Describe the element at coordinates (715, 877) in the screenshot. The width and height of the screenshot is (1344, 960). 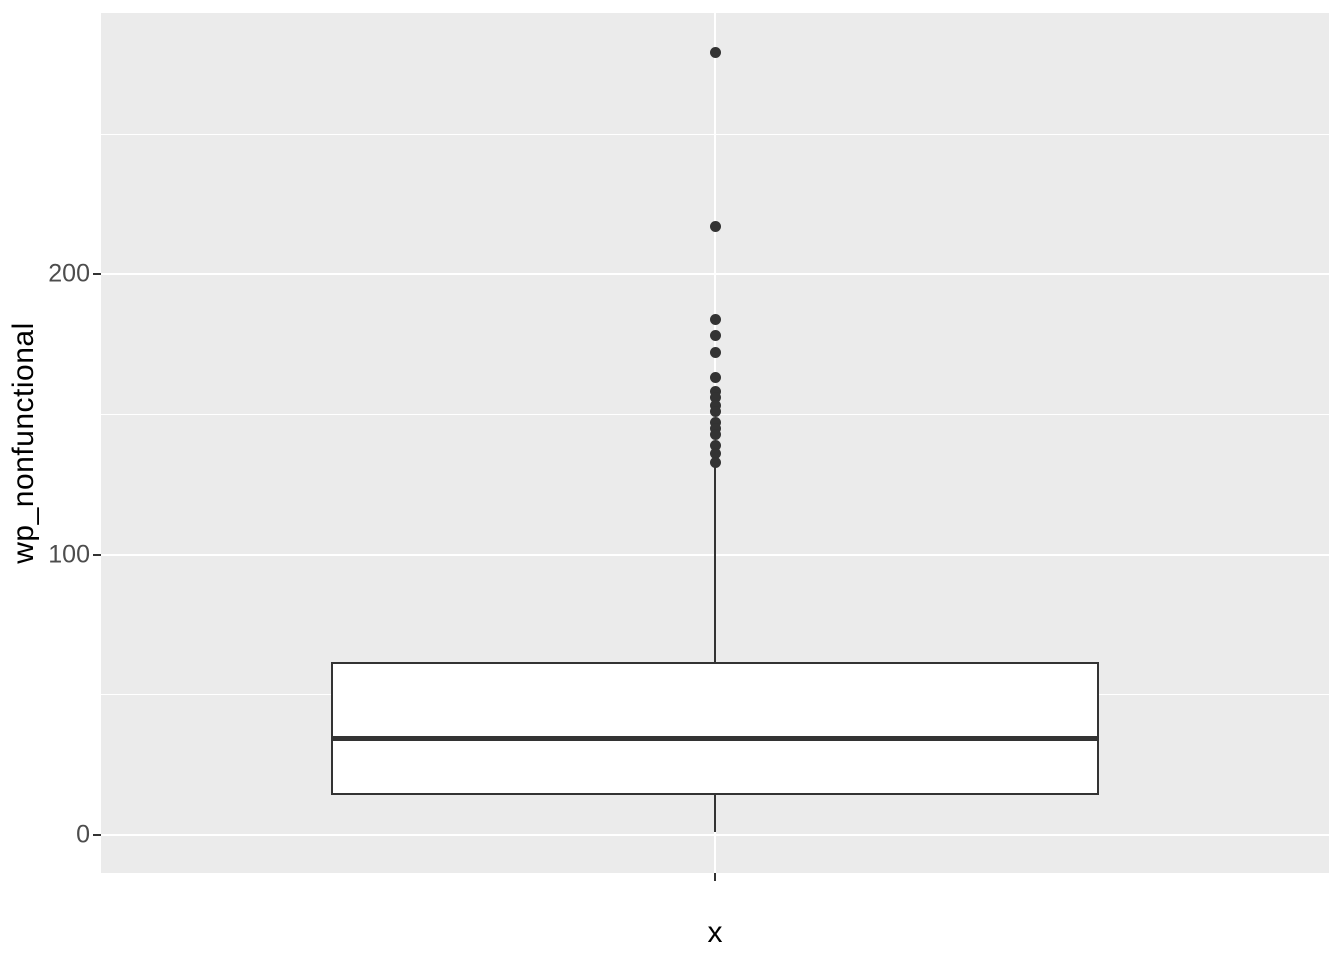
I see `x-tick-mark` at that location.